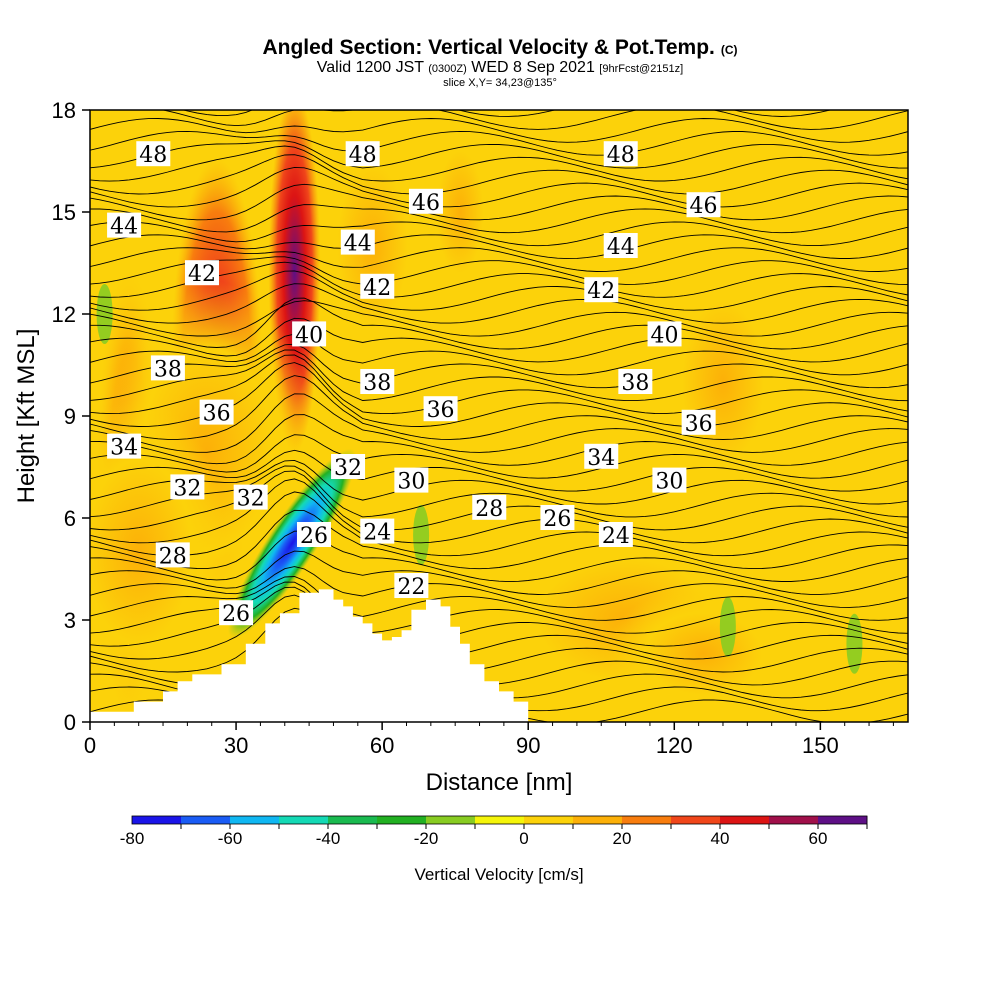  I want to click on theta-label-text: 34, so click(601, 458).